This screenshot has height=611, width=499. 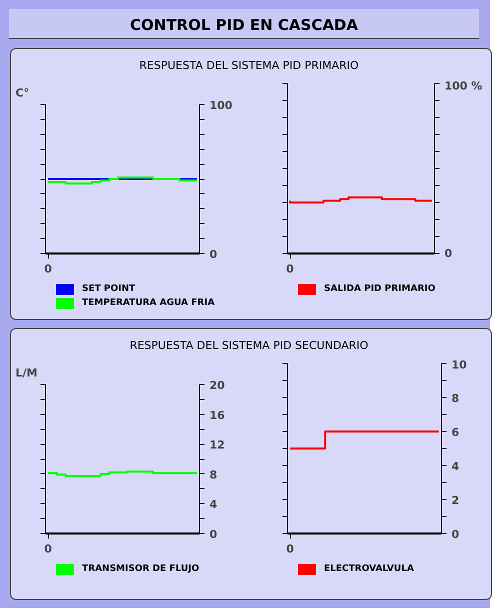 I want to click on legend-label: TEMPERATURA AGUA FRIA, so click(x=148, y=303).